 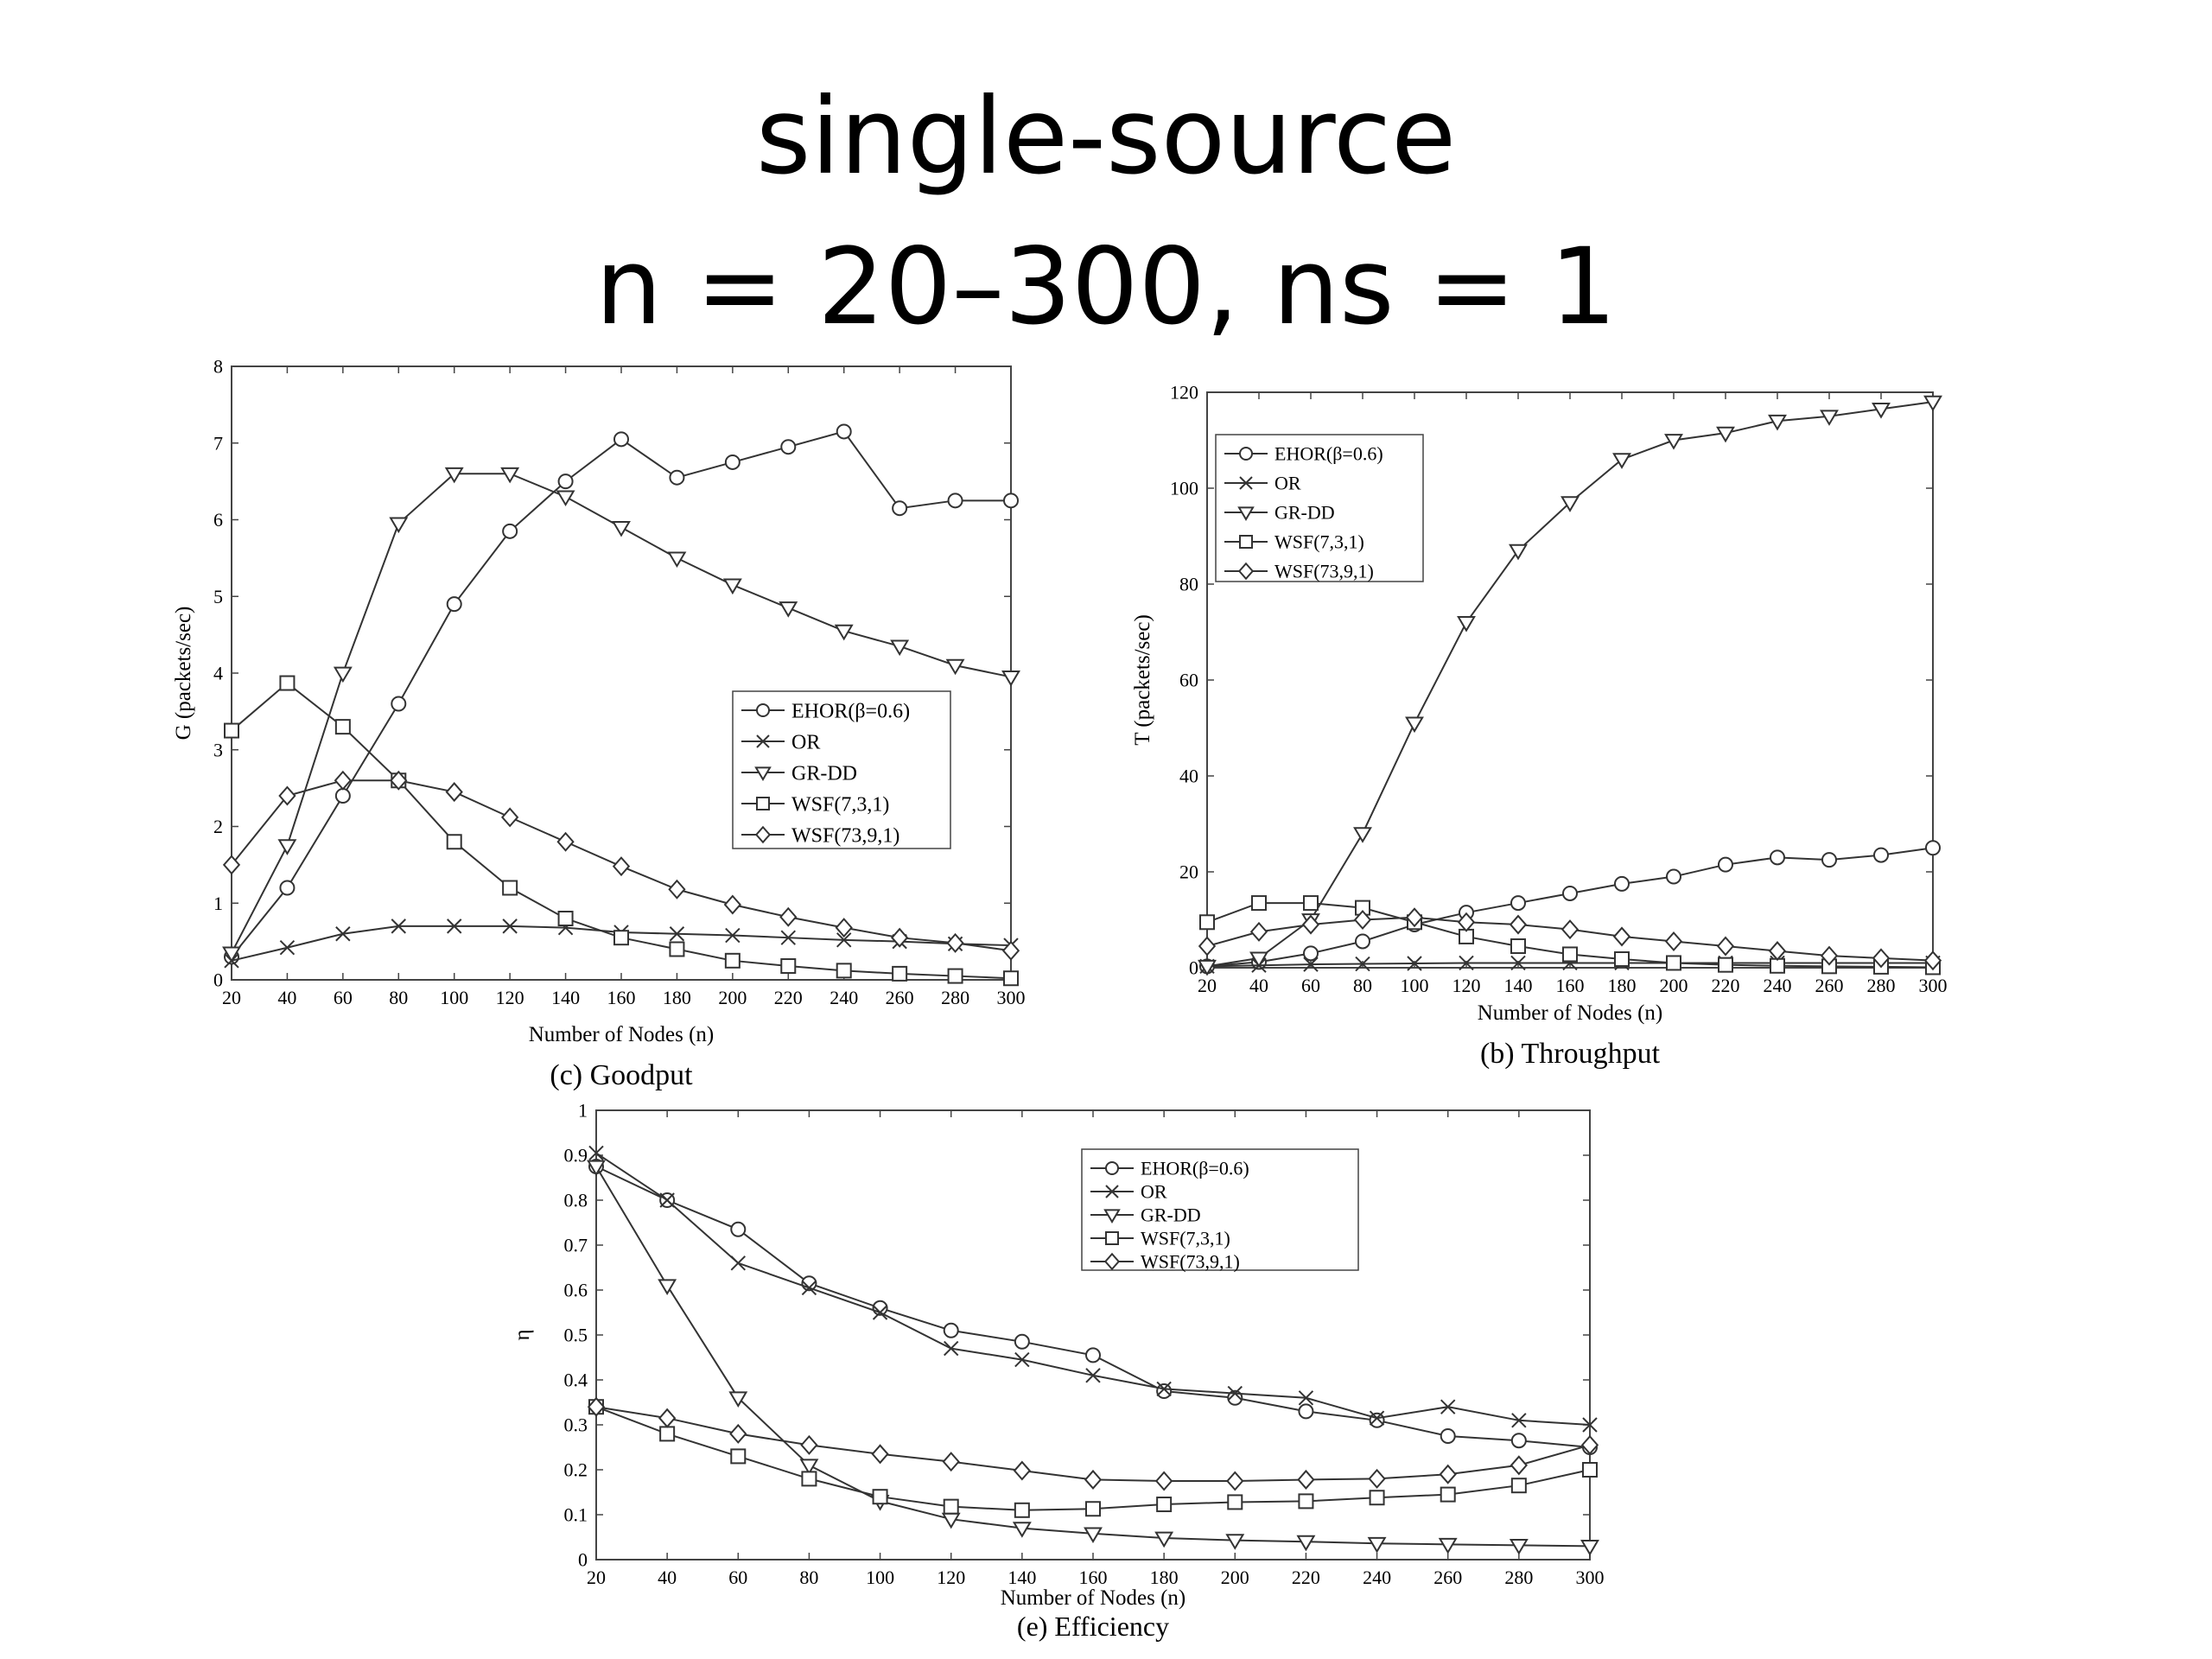 What do you see at coordinates (1570, 986) in the screenshot?
I see `throughput-x-tick-label: 160` at bounding box center [1570, 986].